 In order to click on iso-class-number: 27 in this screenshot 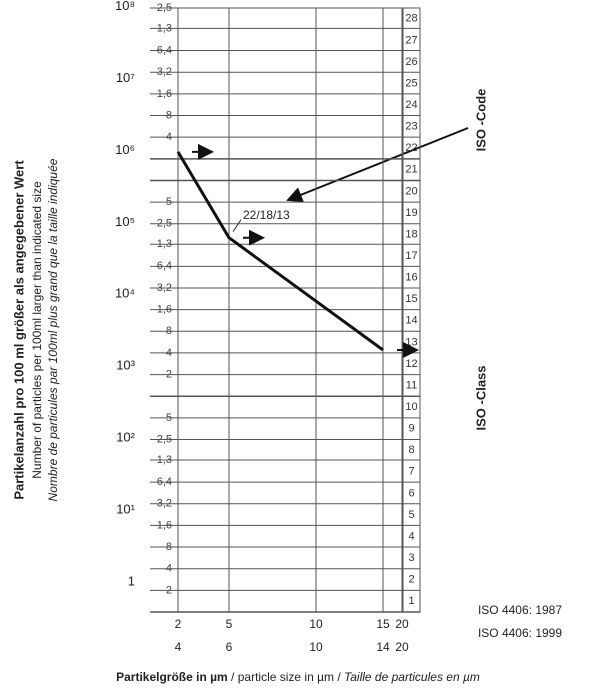, I will do `click(411, 40)`.